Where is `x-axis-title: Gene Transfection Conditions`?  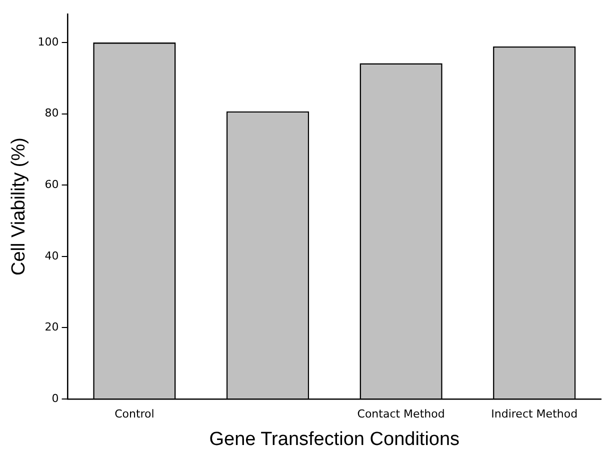
x-axis-title: Gene Transfection Conditions is located at coordinates (334, 439).